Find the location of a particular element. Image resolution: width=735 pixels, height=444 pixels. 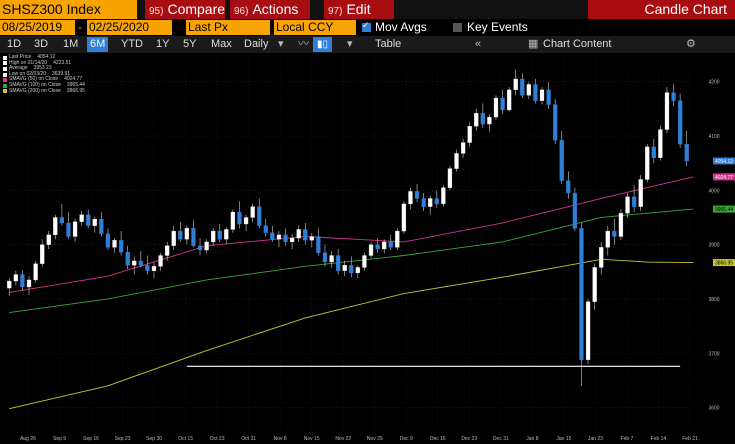

timeframe-3d: 3D is located at coordinates (41, 44).